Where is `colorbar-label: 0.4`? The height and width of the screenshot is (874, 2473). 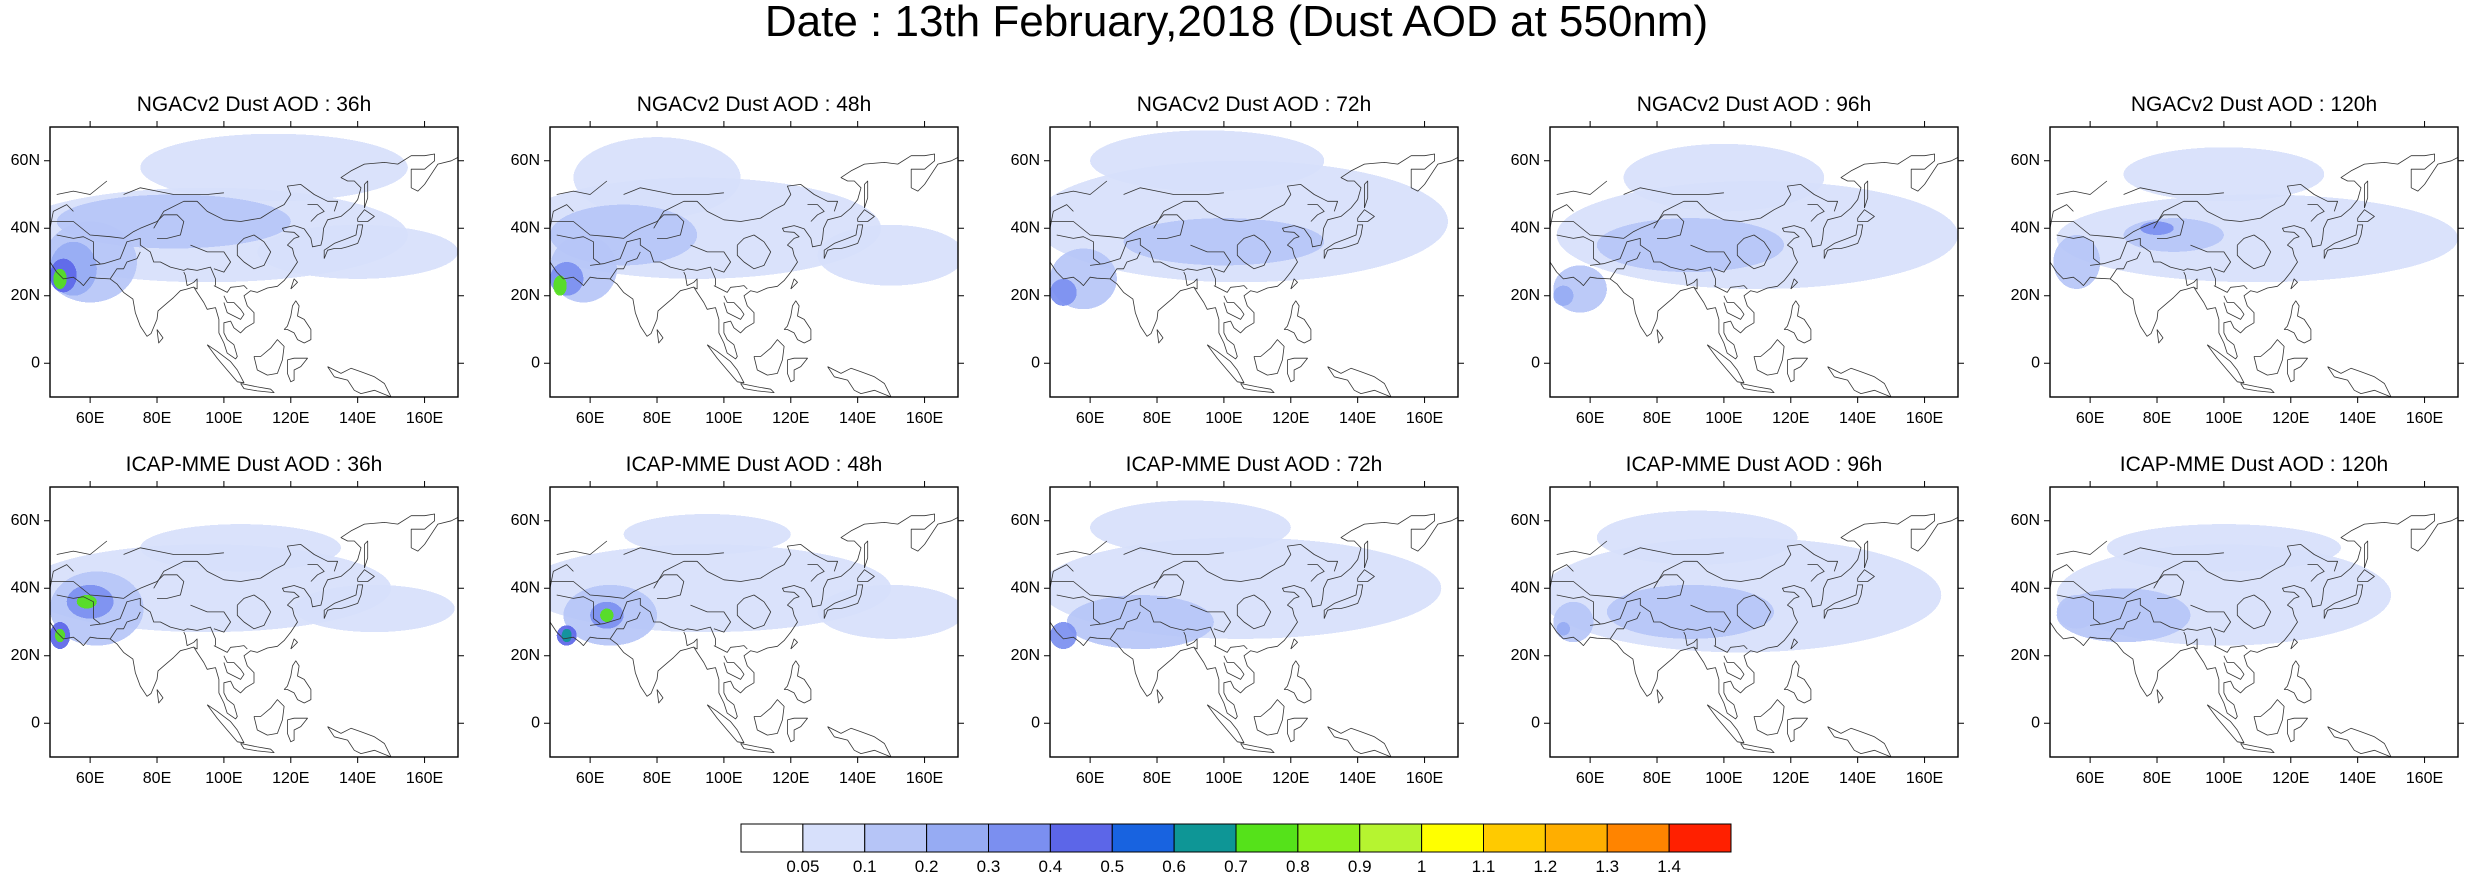
colorbar-label: 0.4 is located at coordinates (1051, 865).